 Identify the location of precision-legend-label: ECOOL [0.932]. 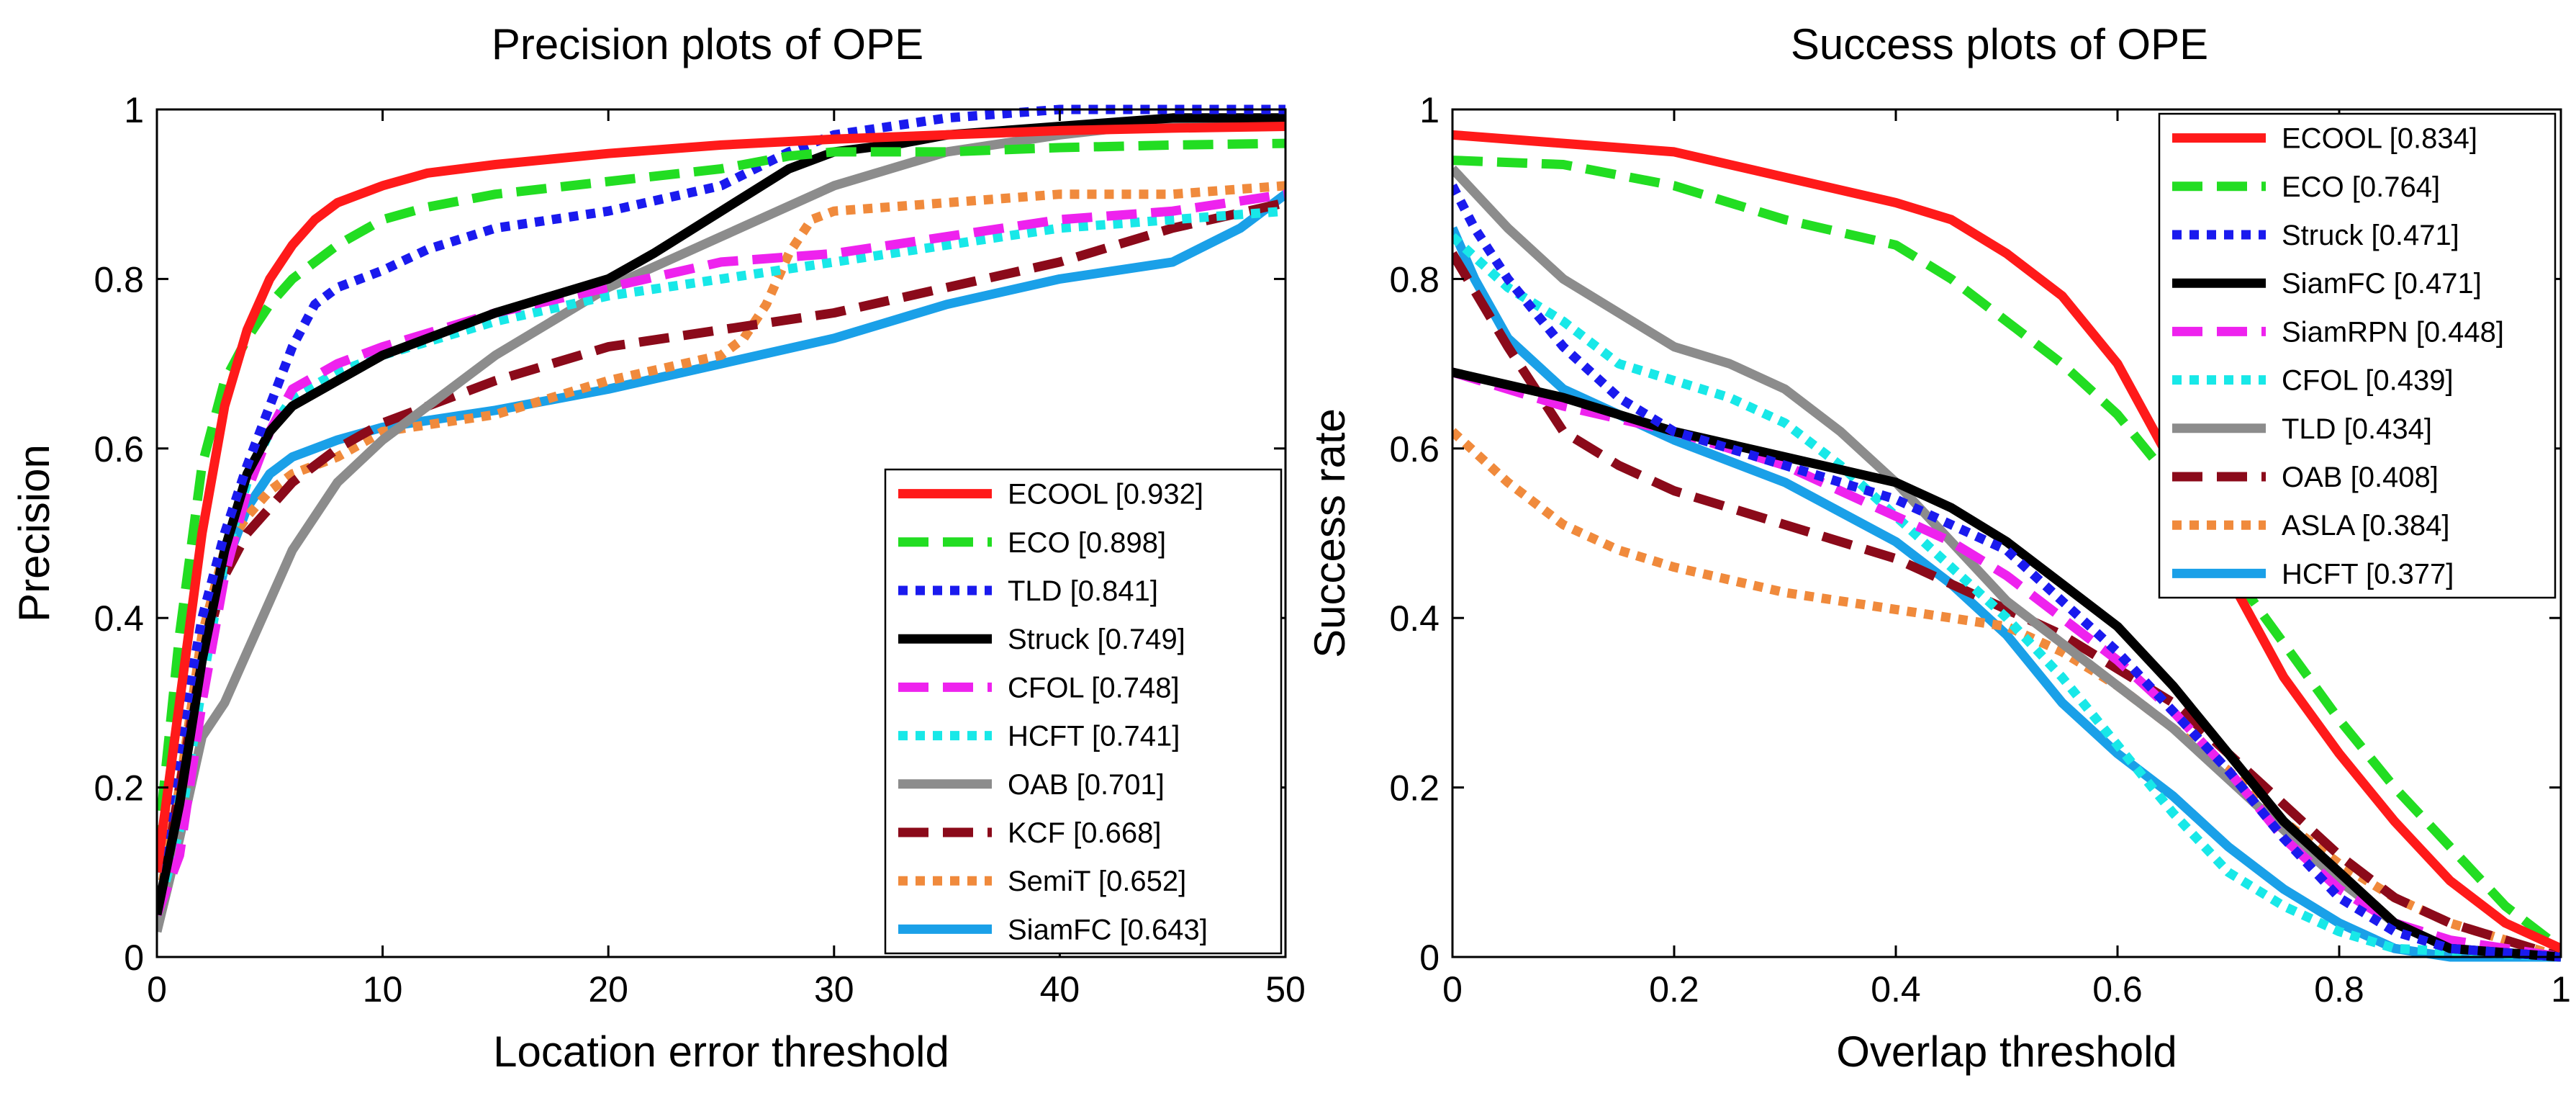
(1105, 495).